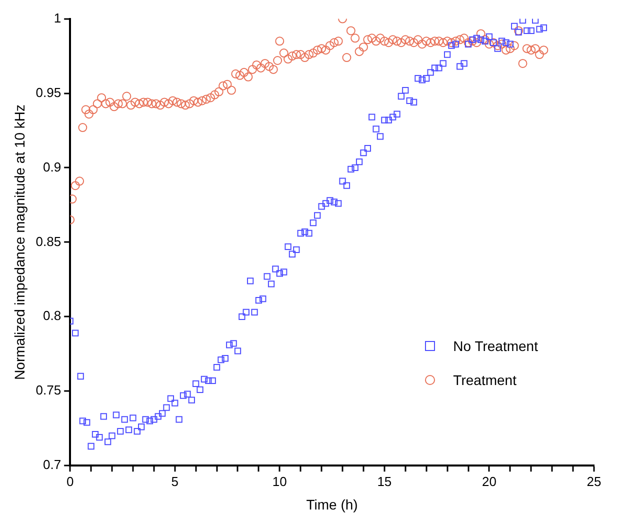 The width and height of the screenshot is (620, 530). What do you see at coordinates (52, 316) in the screenshot?
I see `y-tick-label: 0.8` at bounding box center [52, 316].